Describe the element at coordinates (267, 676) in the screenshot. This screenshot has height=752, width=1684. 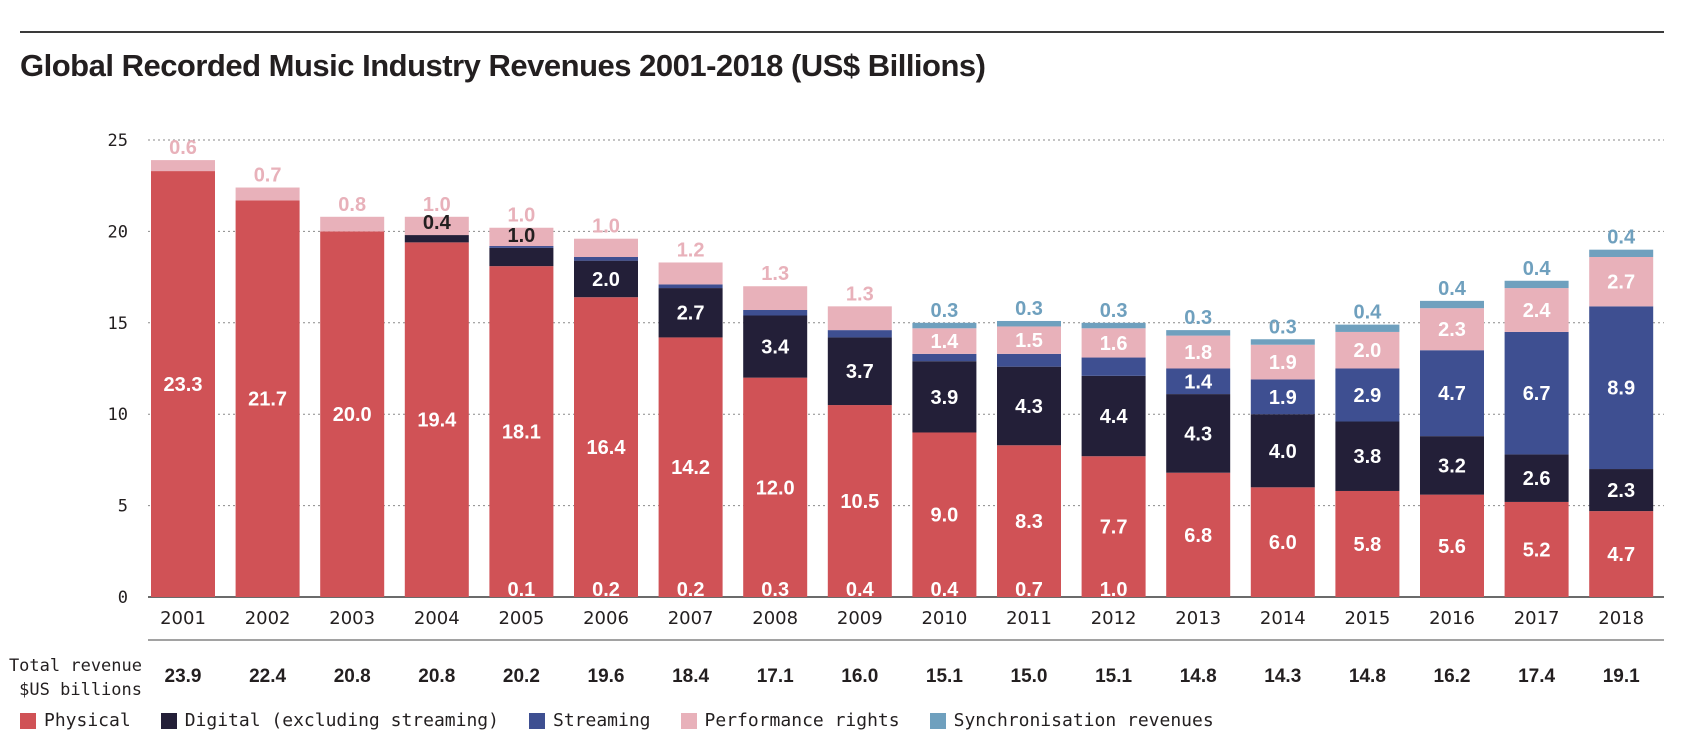
I see `total-value: 22.4` at that location.